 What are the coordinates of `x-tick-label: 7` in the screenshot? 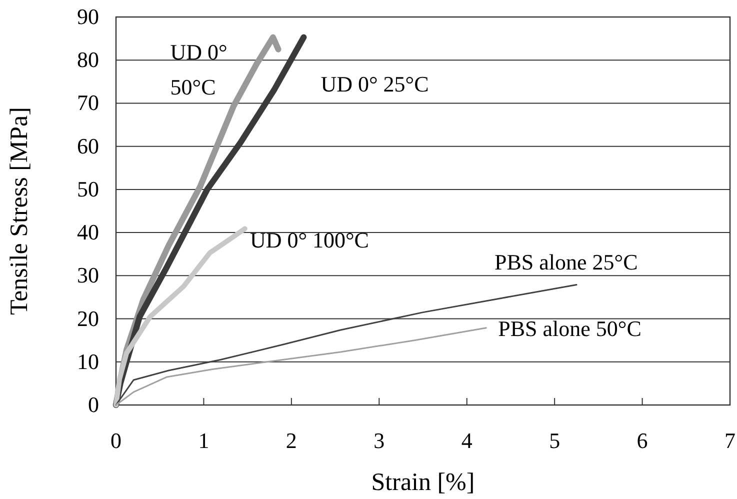 It's located at (730, 440).